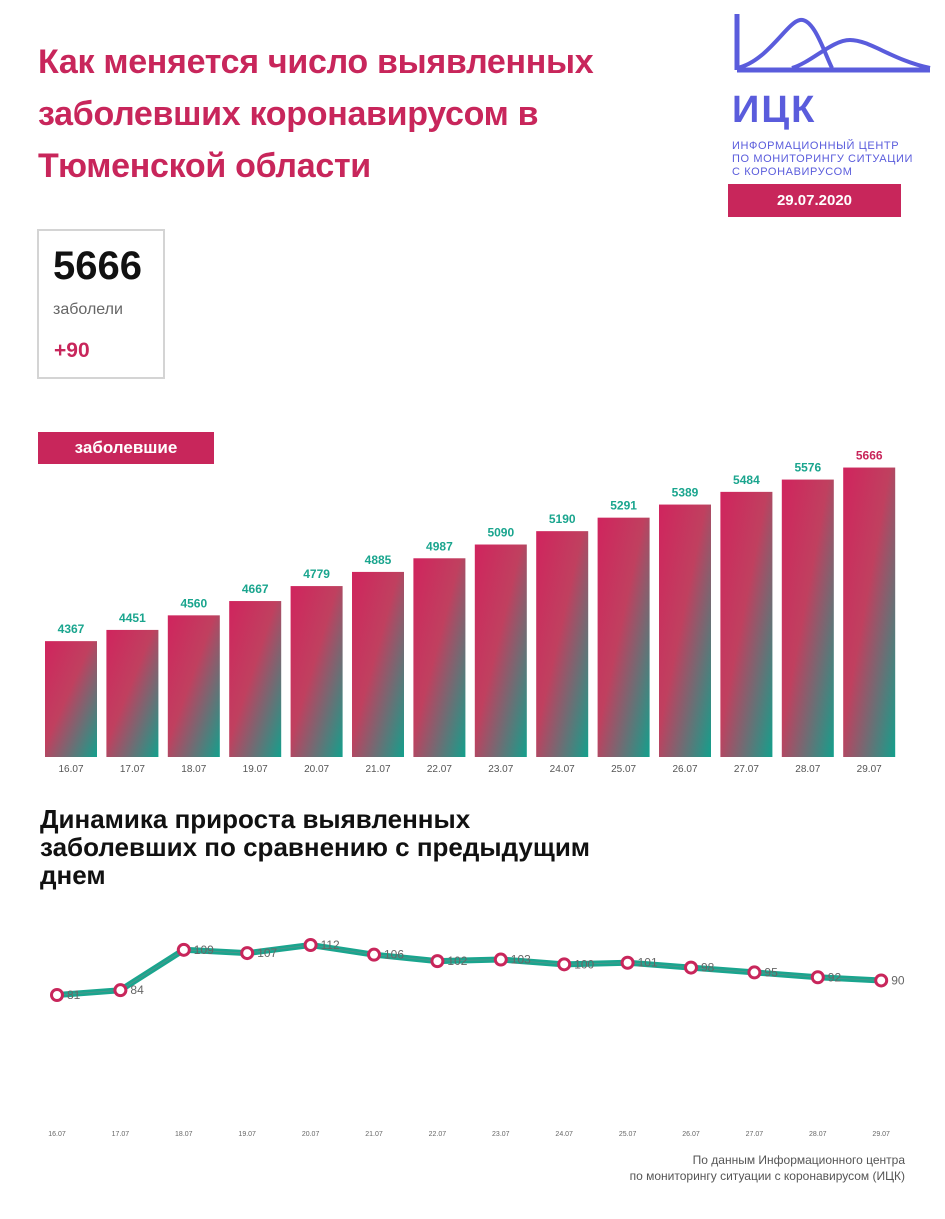  Describe the element at coordinates (439, 657) in the screenshot. I see `bar-22.07` at that location.